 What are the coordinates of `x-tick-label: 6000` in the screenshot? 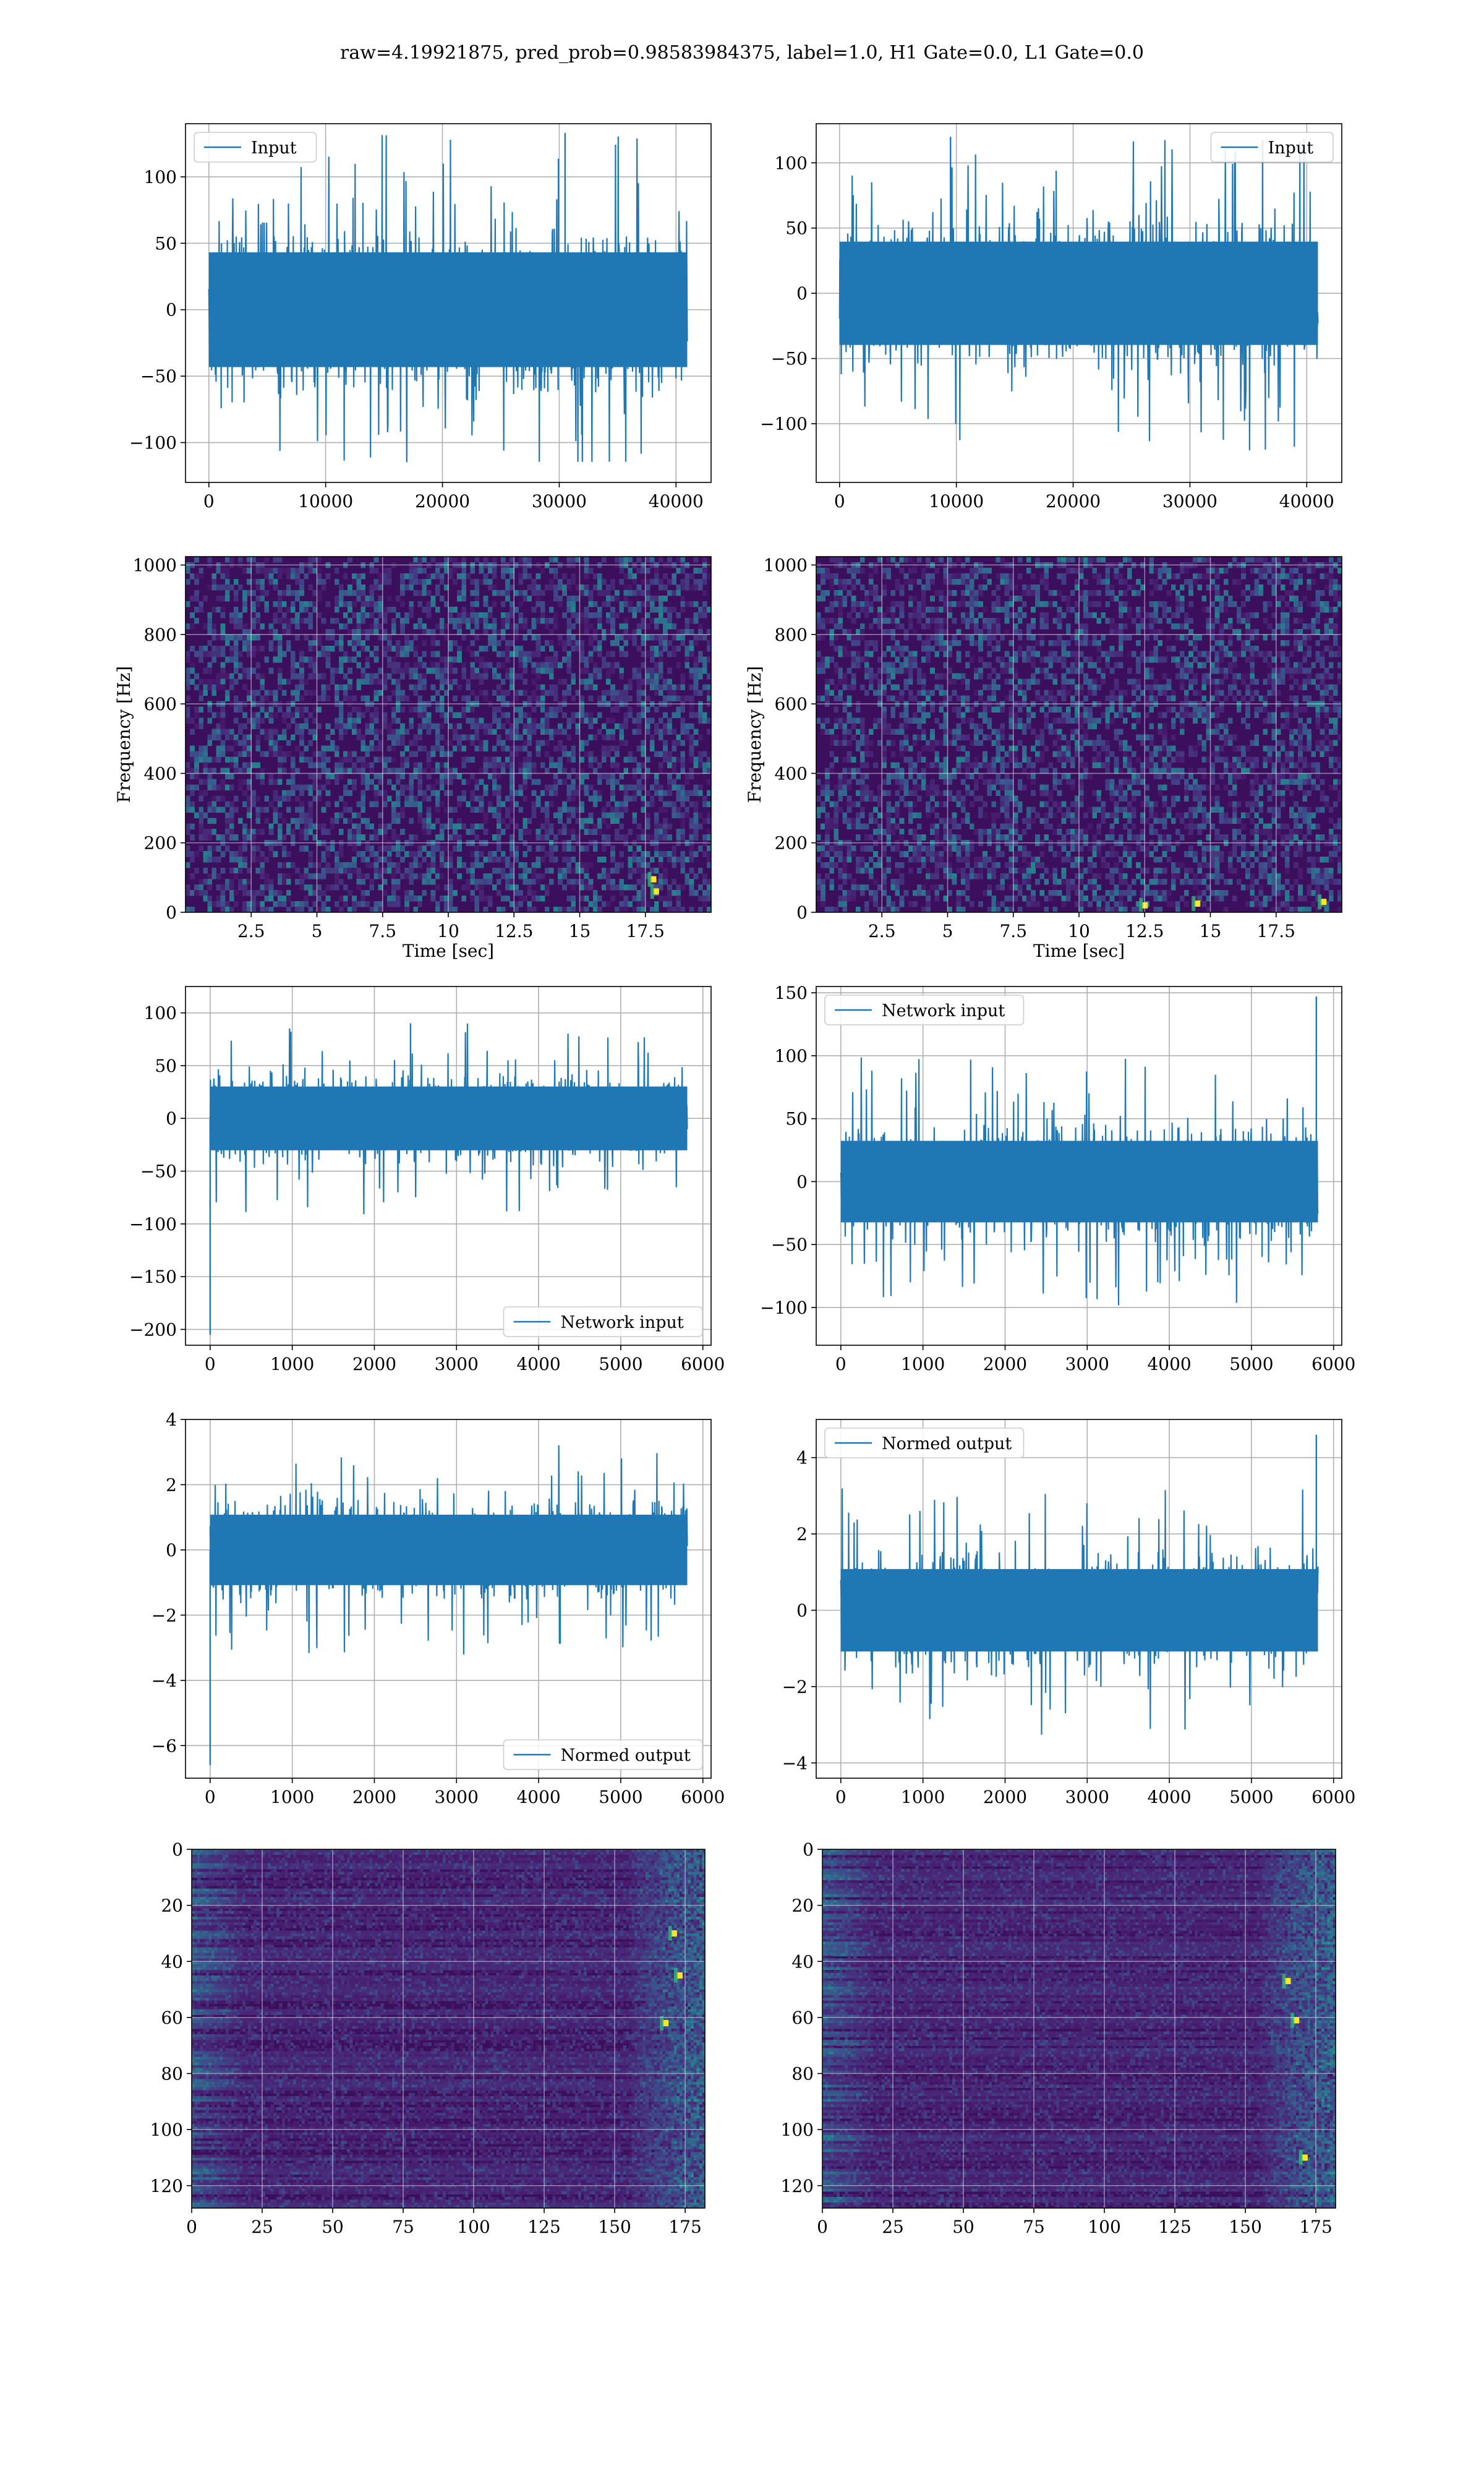 It's located at (703, 1797).